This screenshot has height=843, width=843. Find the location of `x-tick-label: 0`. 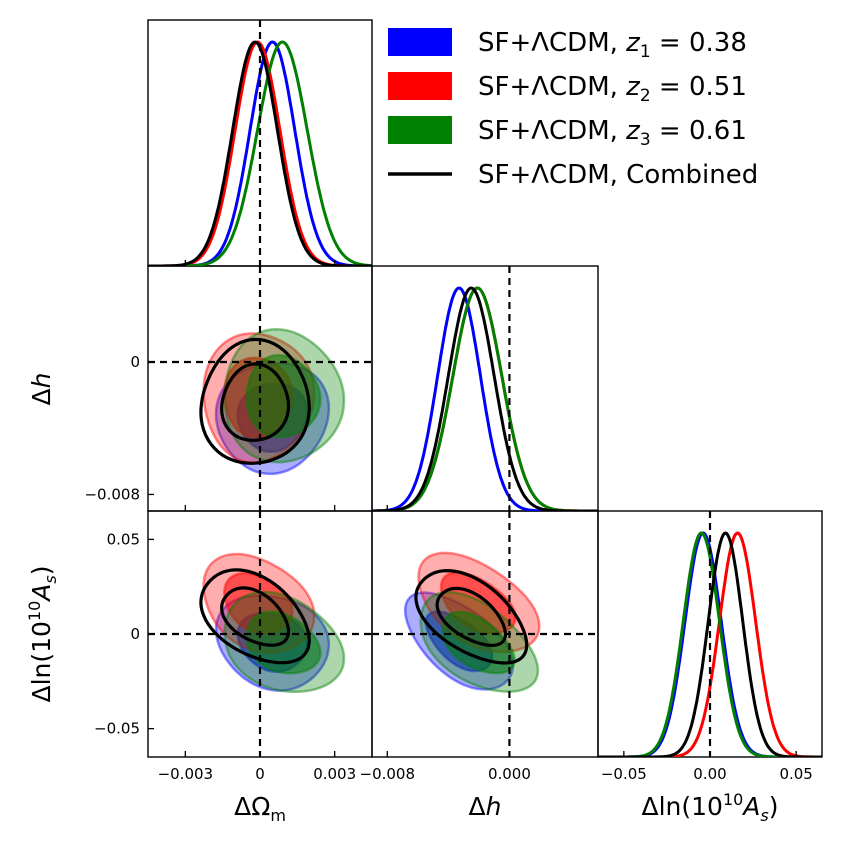

x-tick-label: 0 is located at coordinates (260, 774).